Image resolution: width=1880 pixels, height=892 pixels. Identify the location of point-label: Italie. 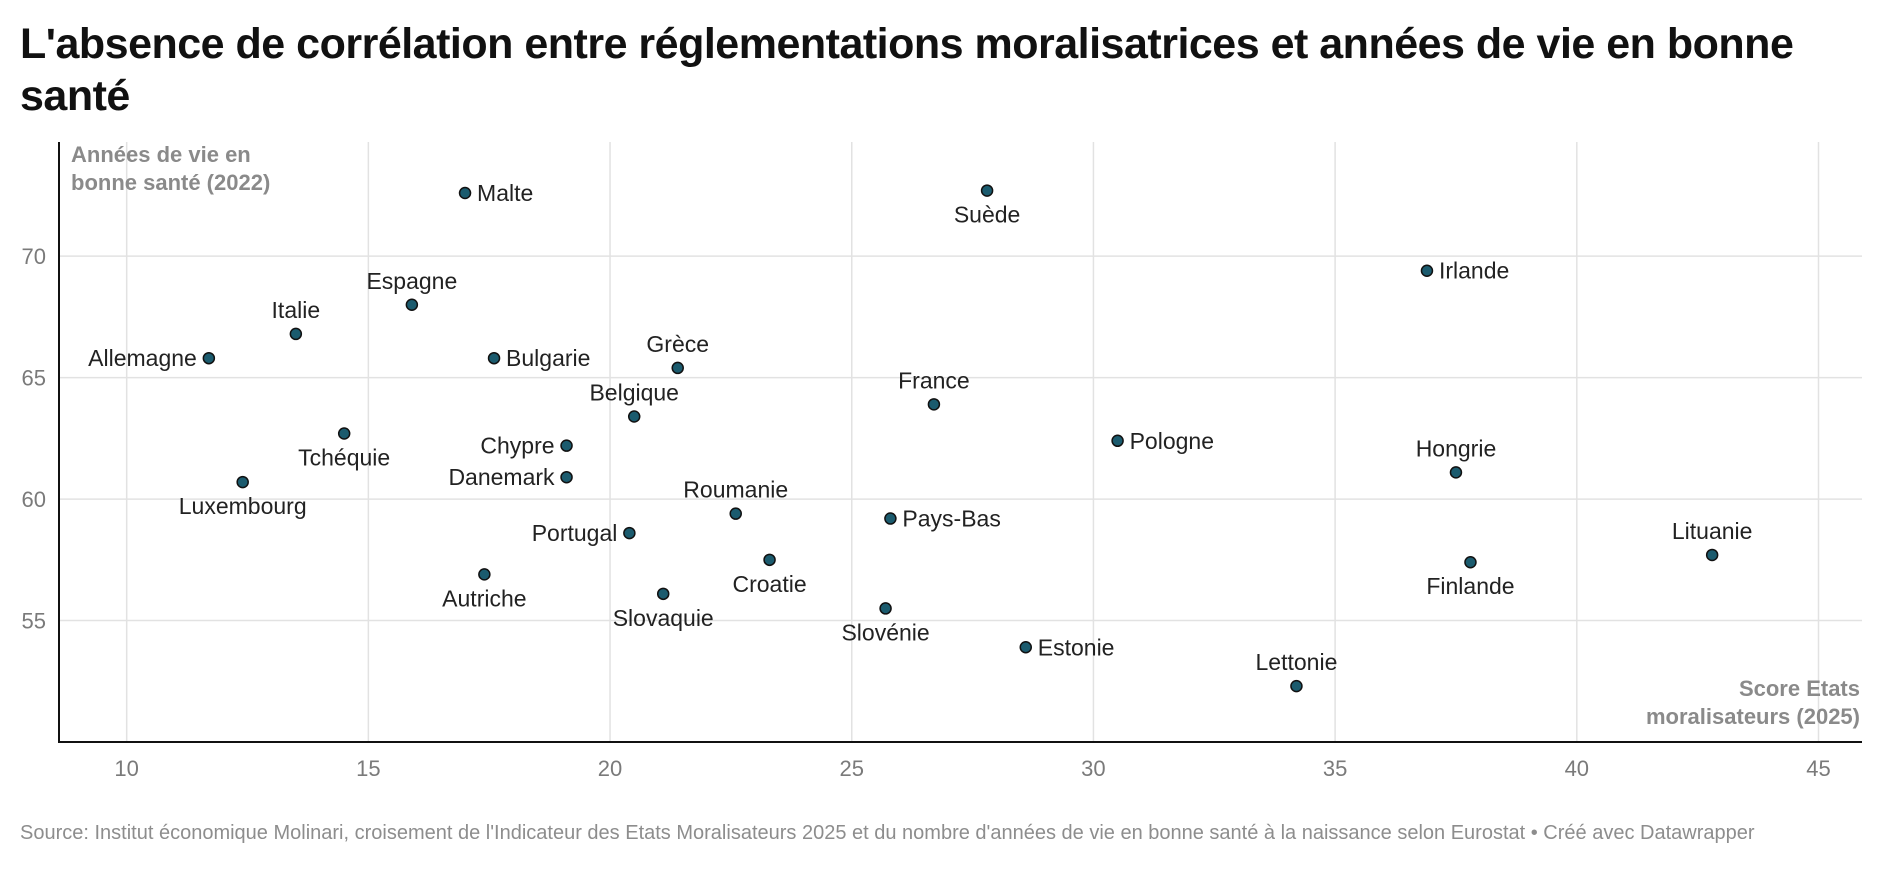
(296, 310).